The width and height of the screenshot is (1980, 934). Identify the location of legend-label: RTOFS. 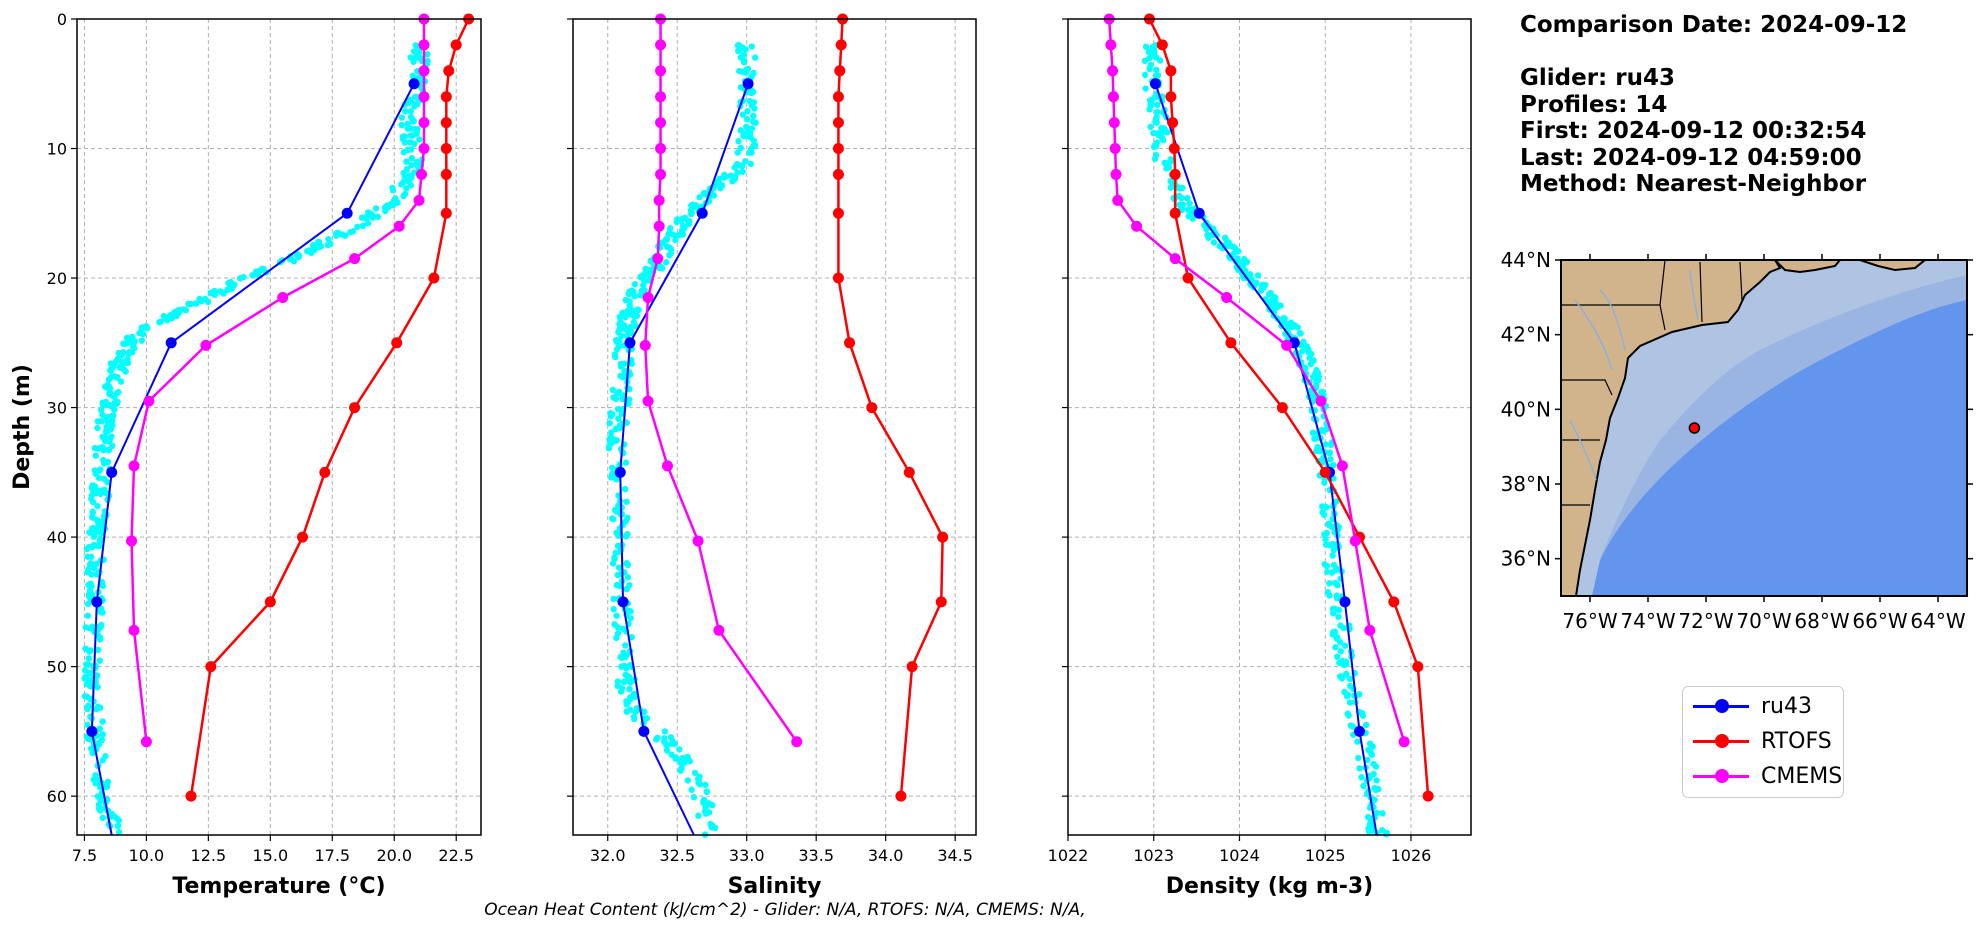
(1796, 741).